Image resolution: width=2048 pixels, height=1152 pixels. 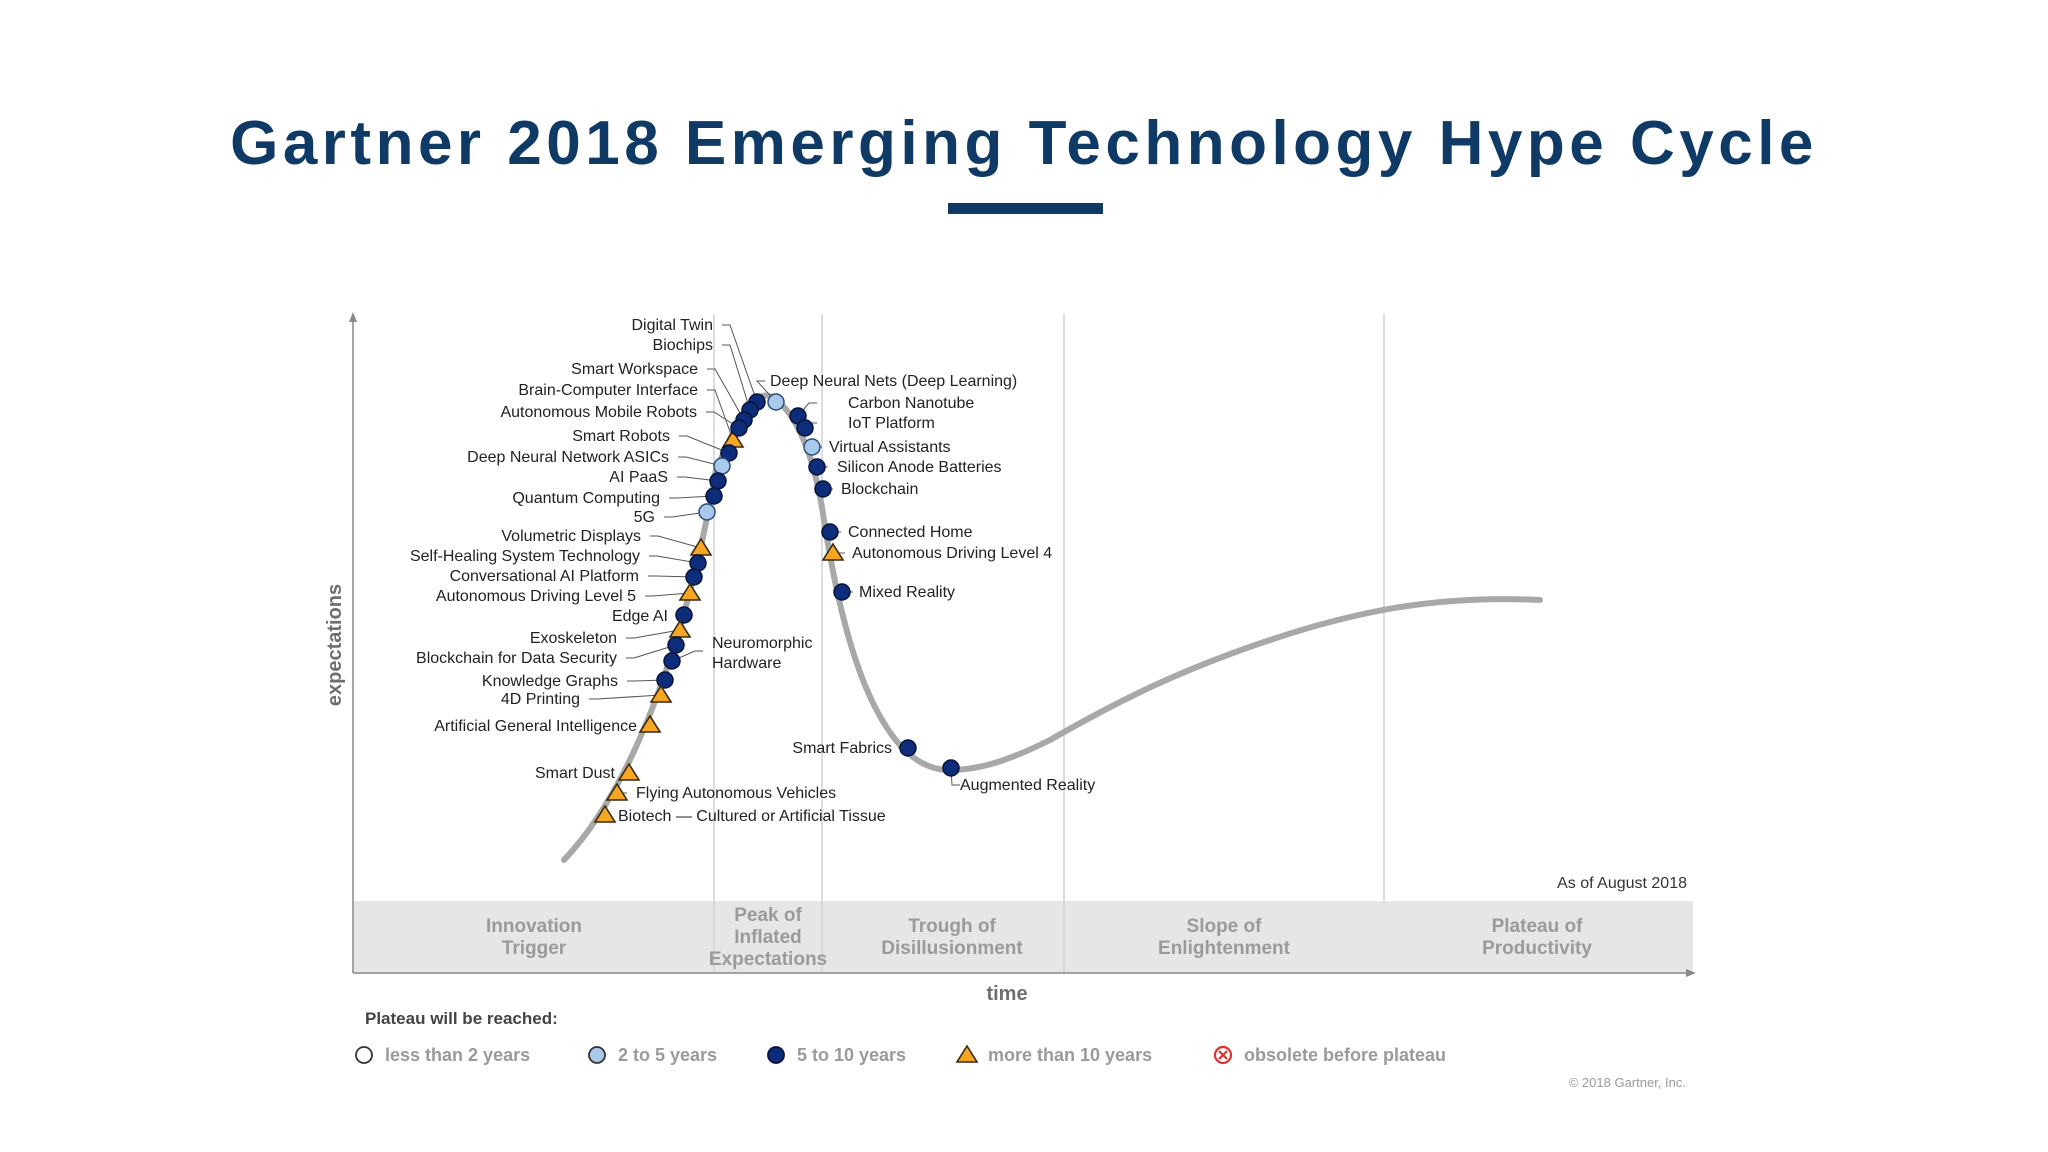 What do you see at coordinates (646, 680) in the screenshot?
I see `knowledge-graphs-leader-line` at bounding box center [646, 680].